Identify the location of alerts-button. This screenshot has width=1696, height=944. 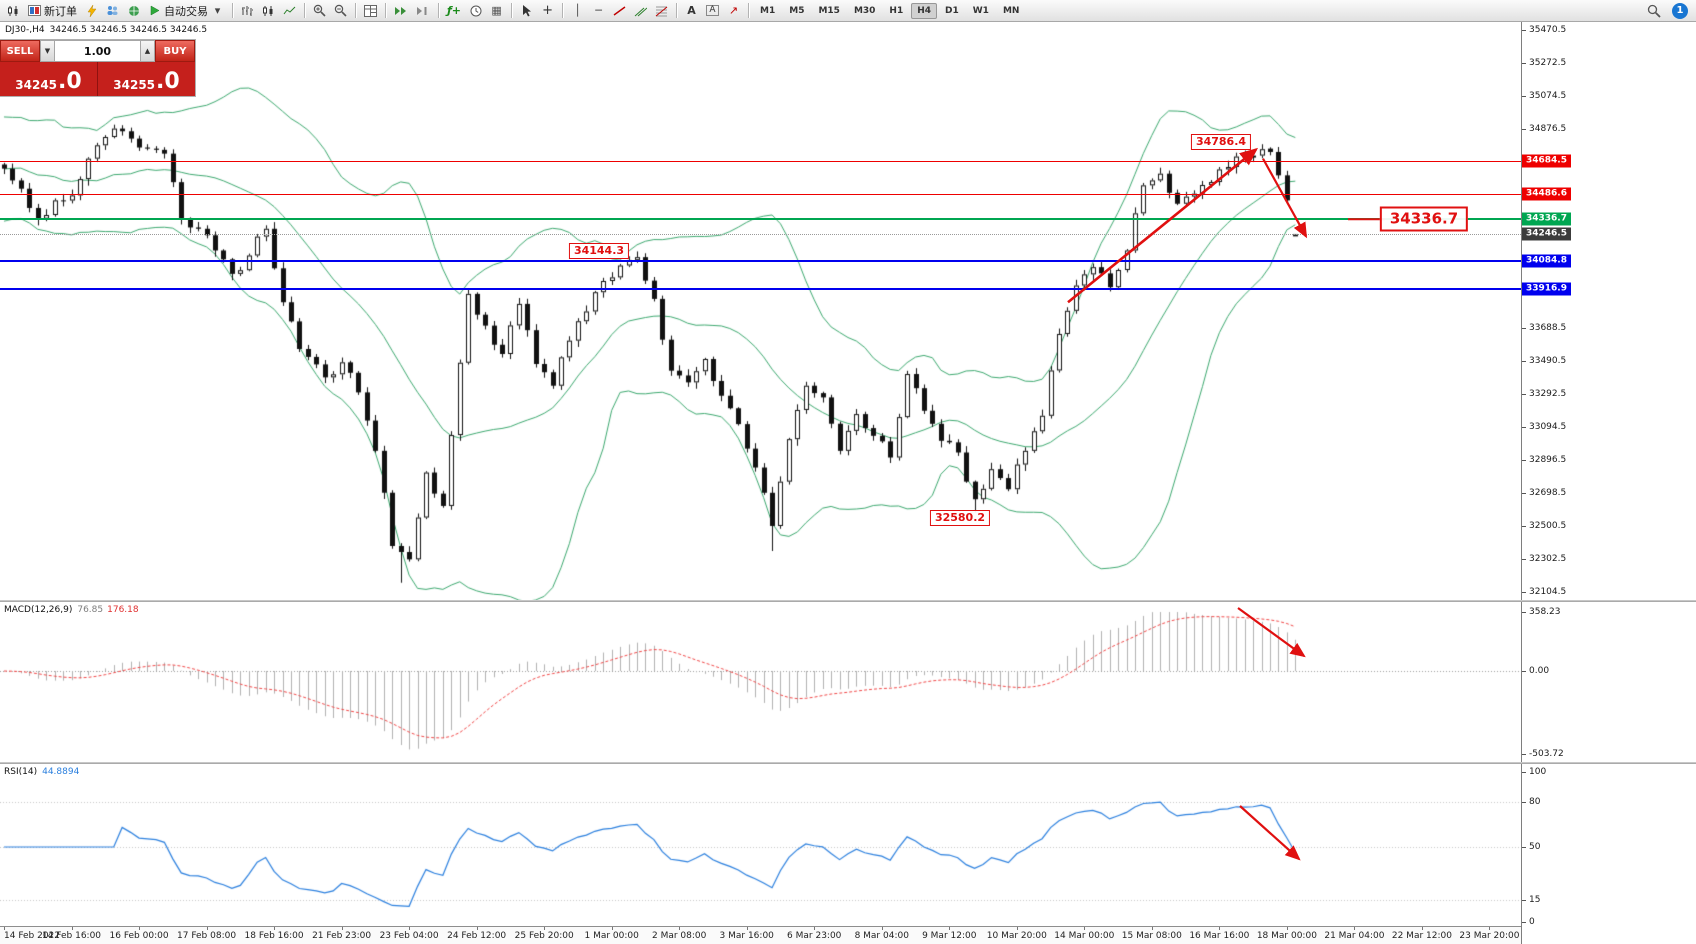
(91, 10).